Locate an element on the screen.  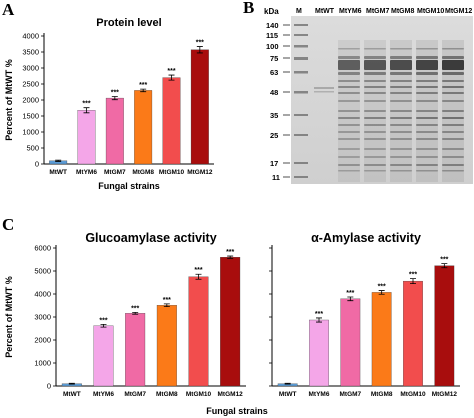
marker-48: 48 is located at coordinates (274, 92).